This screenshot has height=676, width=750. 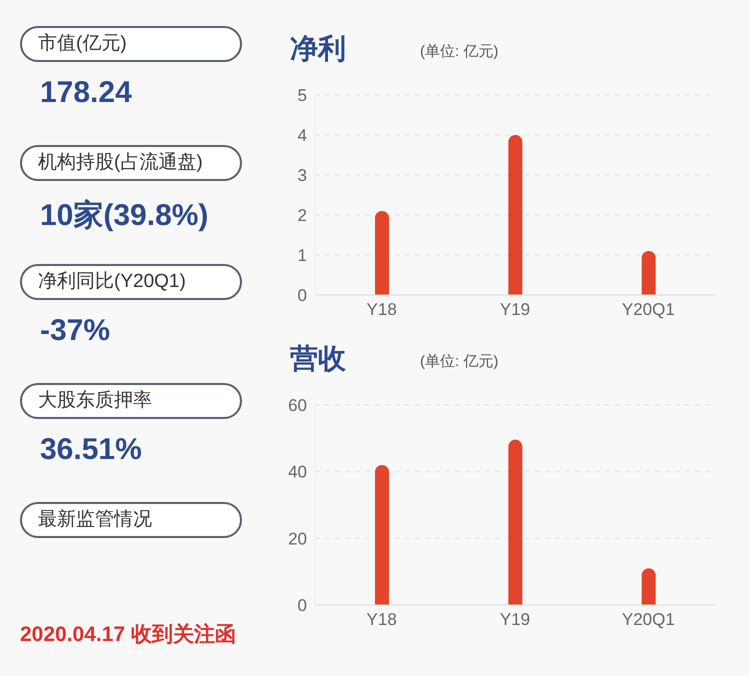 What do you see at coordinates (302, 96) in the screenshot?
I see `y-tick-label: 5` at bounding box center [302, 96].